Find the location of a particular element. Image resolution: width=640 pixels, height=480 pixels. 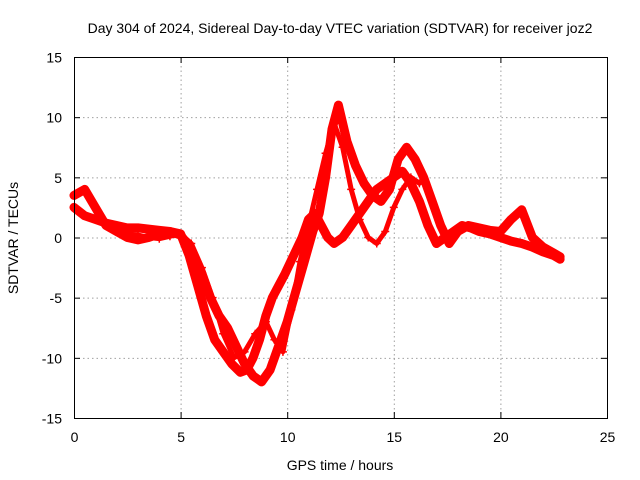

y-tick-label: 15 is located at coordinates (54, 58).